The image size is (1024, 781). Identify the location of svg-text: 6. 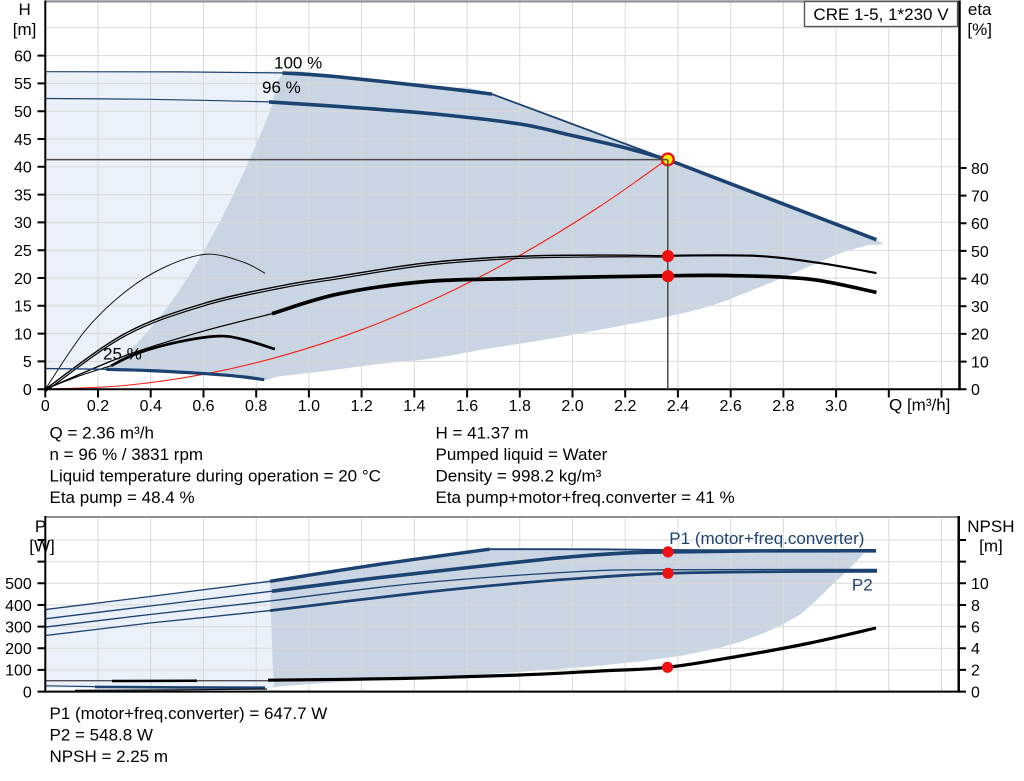
(975, 627).